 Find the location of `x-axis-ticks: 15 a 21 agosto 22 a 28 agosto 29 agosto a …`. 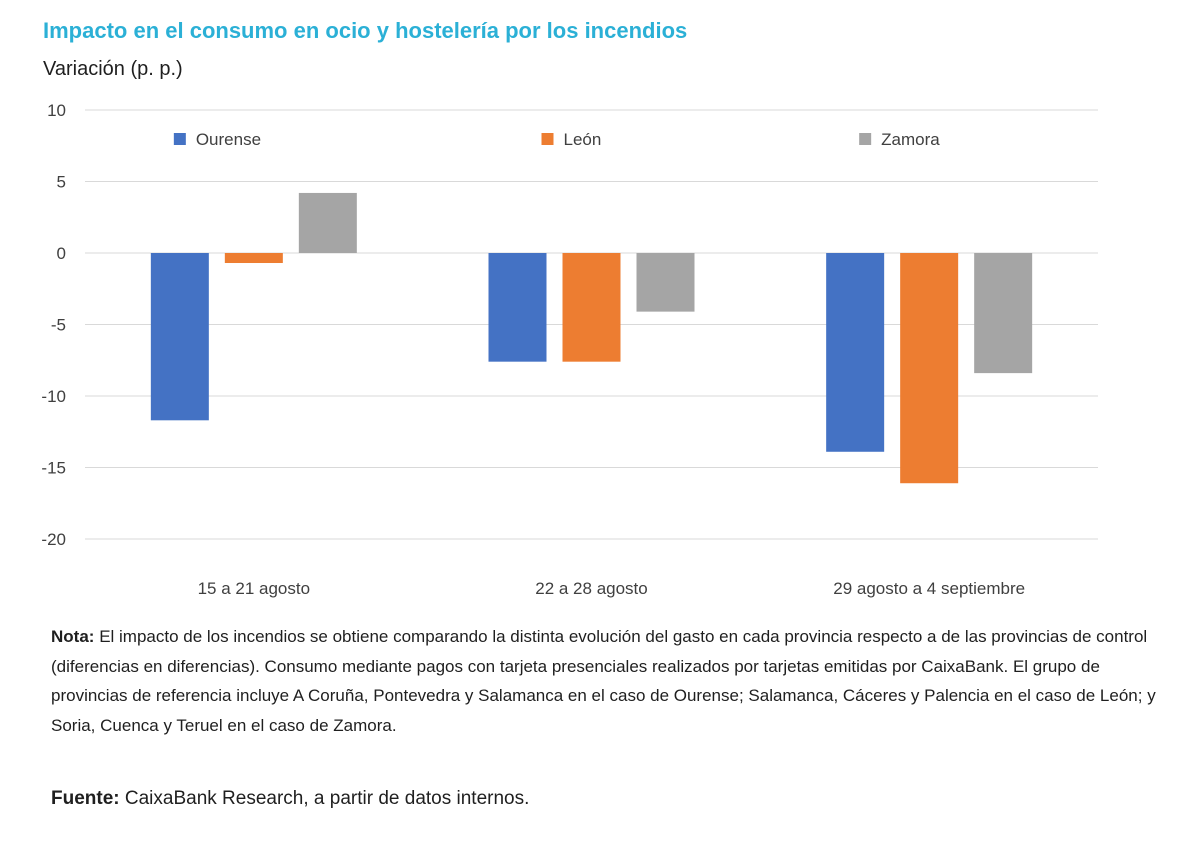

x-axis-ticks: 15 a 21 agosto 22 a 28 agosto 29 agosto a … is located at coordinates (612, 588).